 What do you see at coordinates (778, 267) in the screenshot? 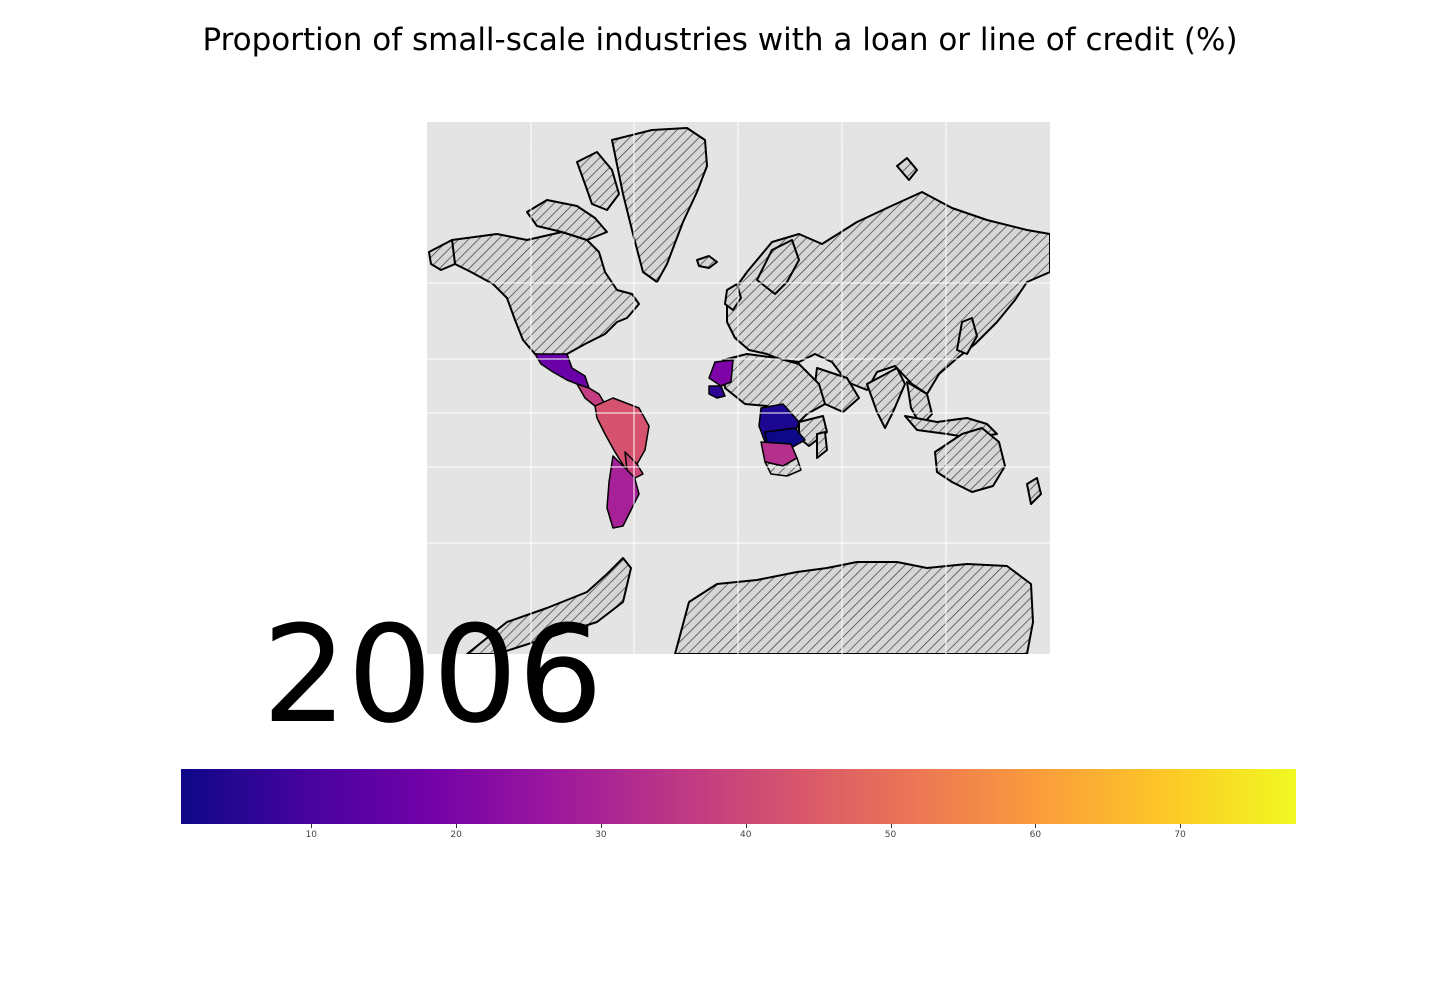
I see `scandinavia` at bounding box center [778, 267].